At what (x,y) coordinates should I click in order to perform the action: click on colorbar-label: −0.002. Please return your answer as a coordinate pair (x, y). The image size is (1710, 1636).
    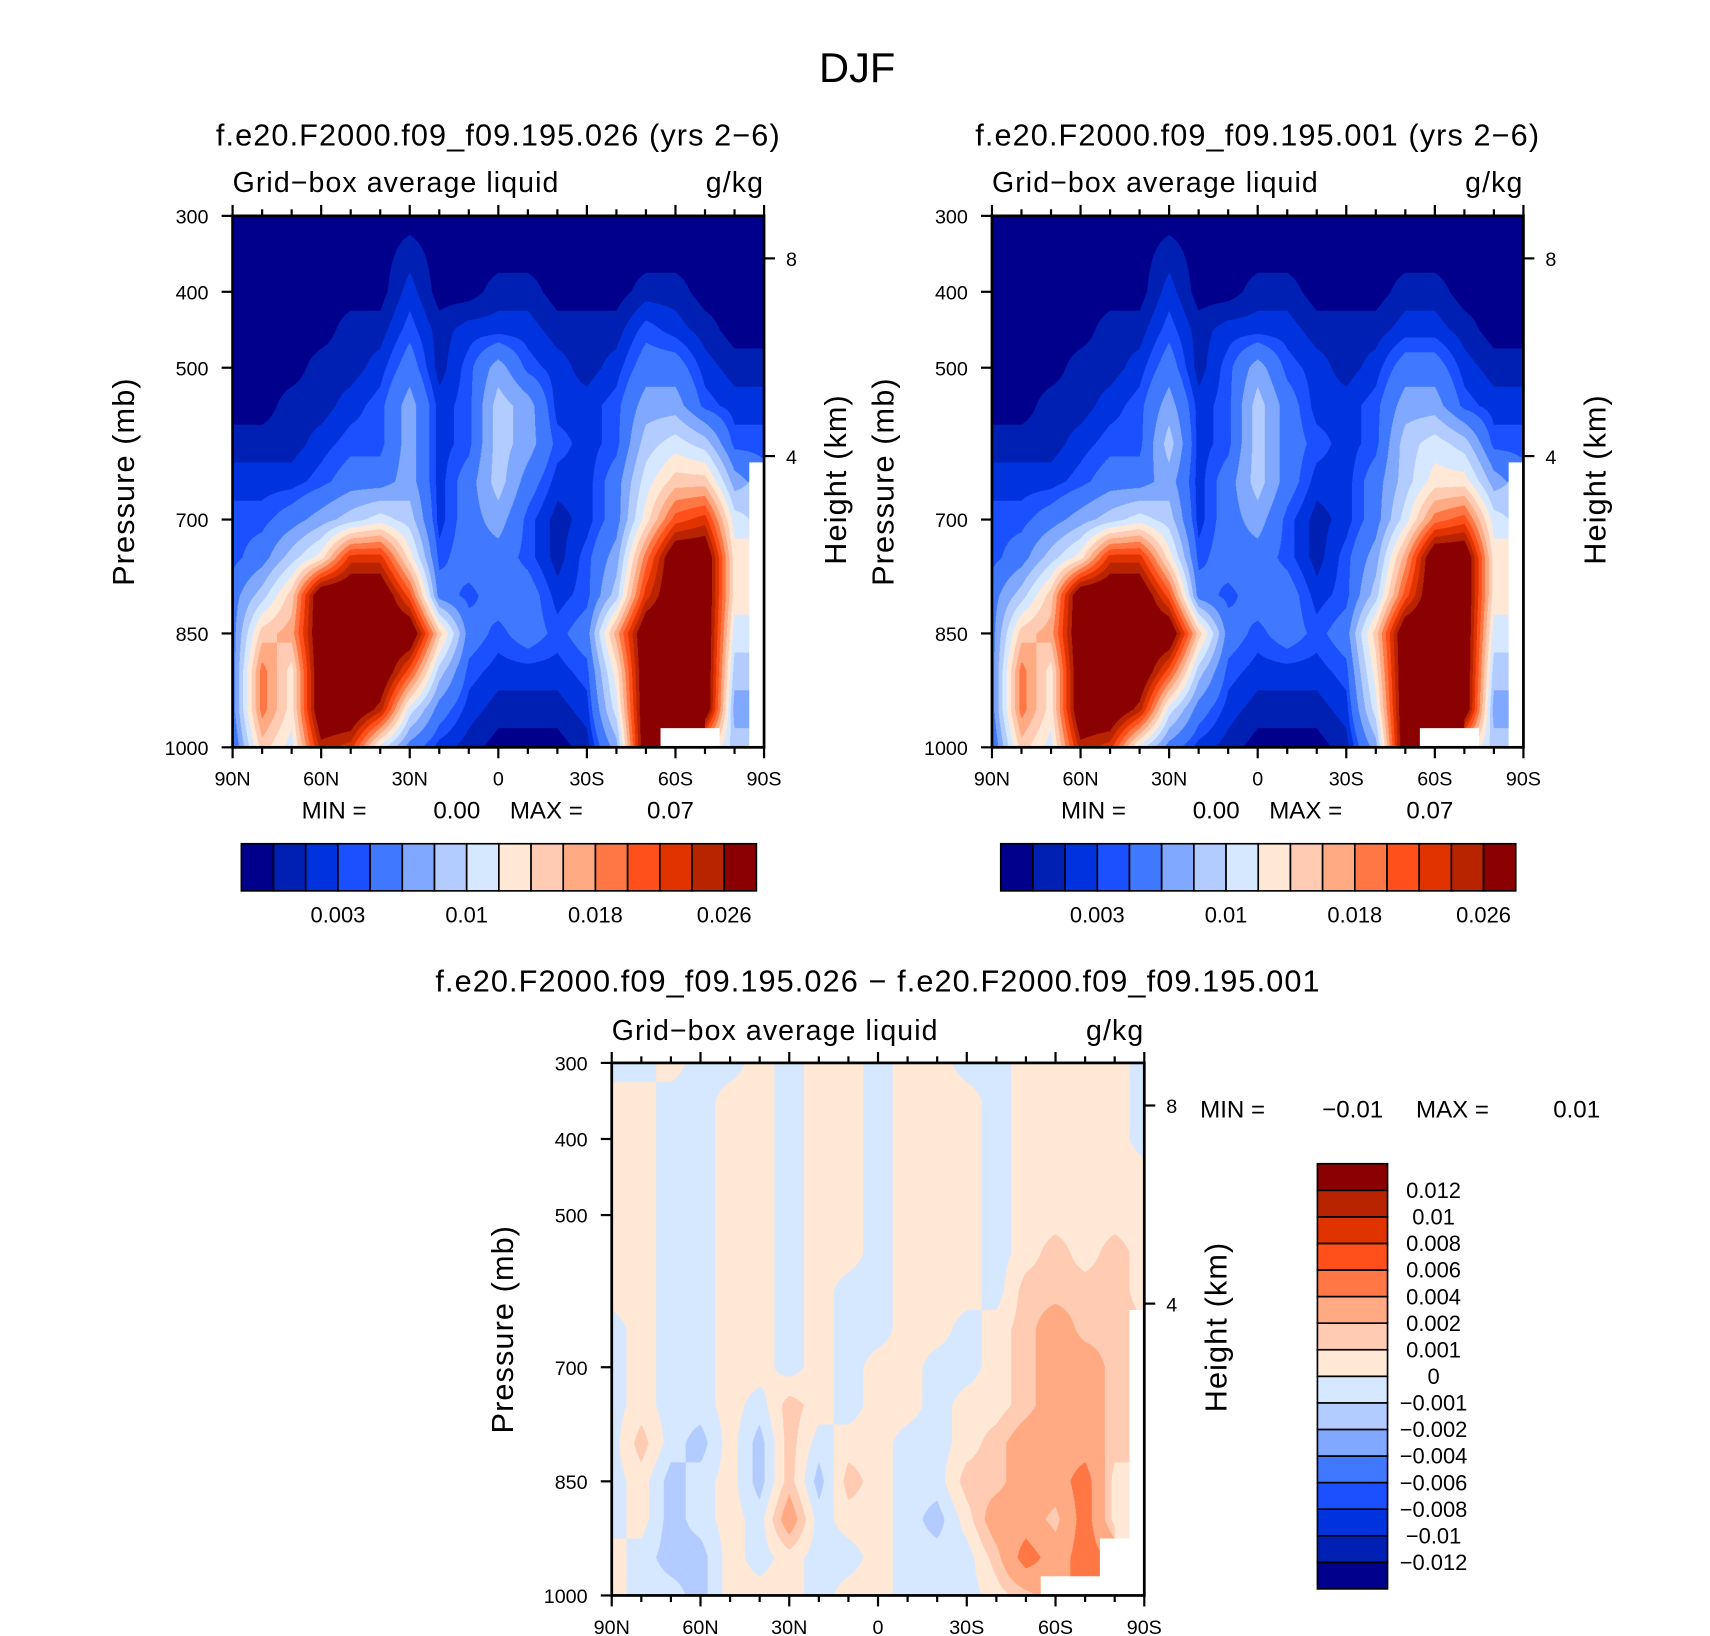
    Looking at the image, I should click on (1434, 1429).